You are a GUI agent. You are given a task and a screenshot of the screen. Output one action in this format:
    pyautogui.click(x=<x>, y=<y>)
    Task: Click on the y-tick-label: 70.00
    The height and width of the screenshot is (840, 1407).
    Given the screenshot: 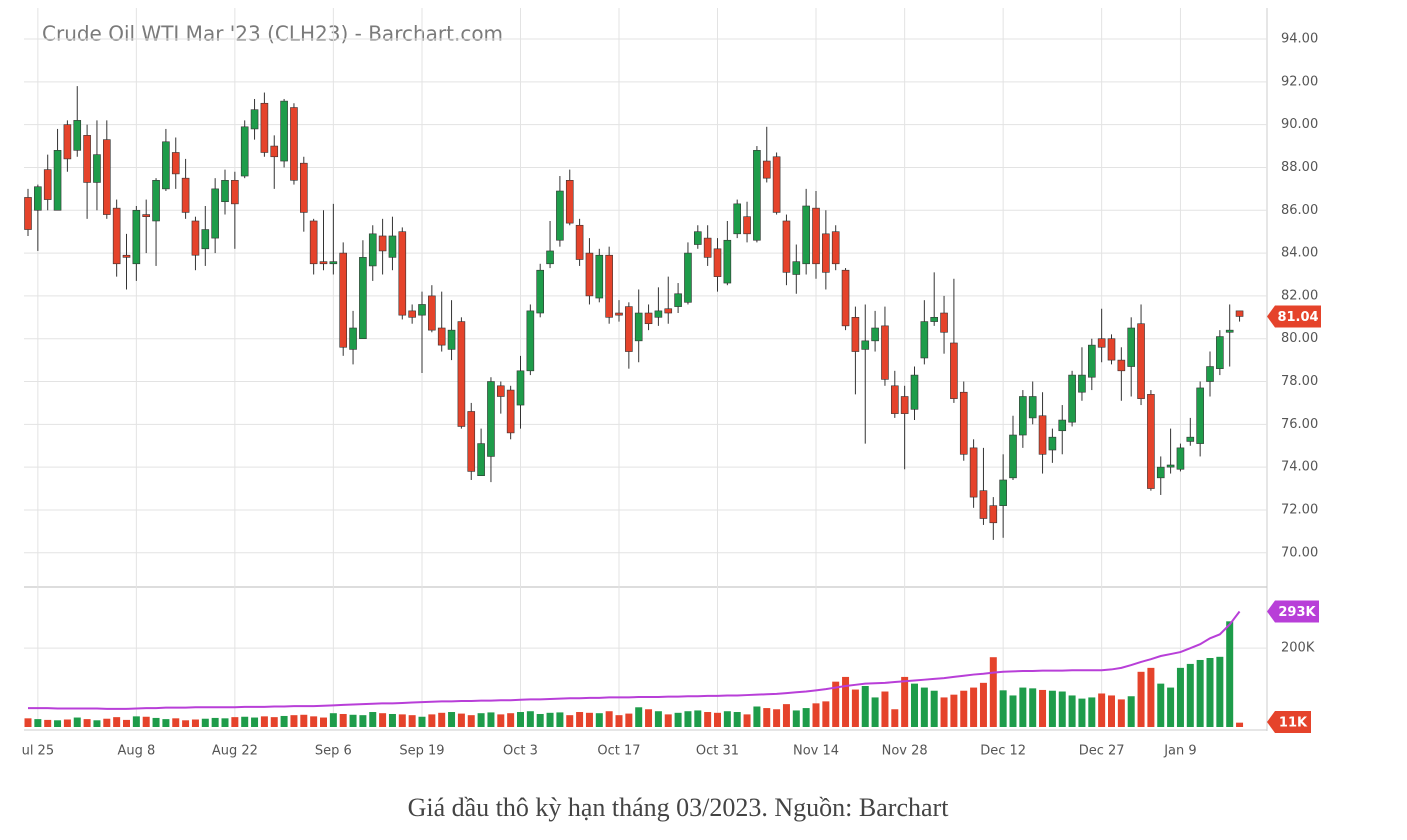 What is the action you would take?
    pyautogui.click(x=1299, y=552)
    